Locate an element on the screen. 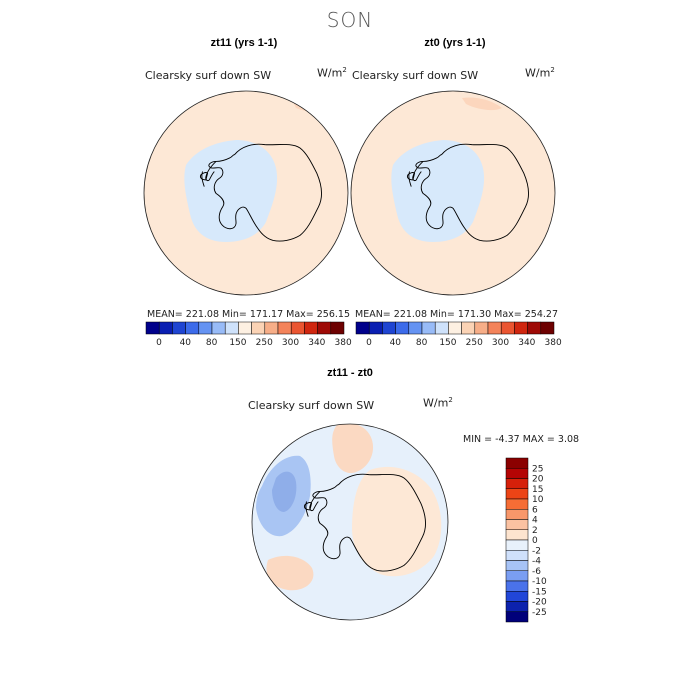 Image resolution: width=700 pixels, height=700 pixels. diff-colorbar-tick-label: -10 is located at coordinates (539, 582).